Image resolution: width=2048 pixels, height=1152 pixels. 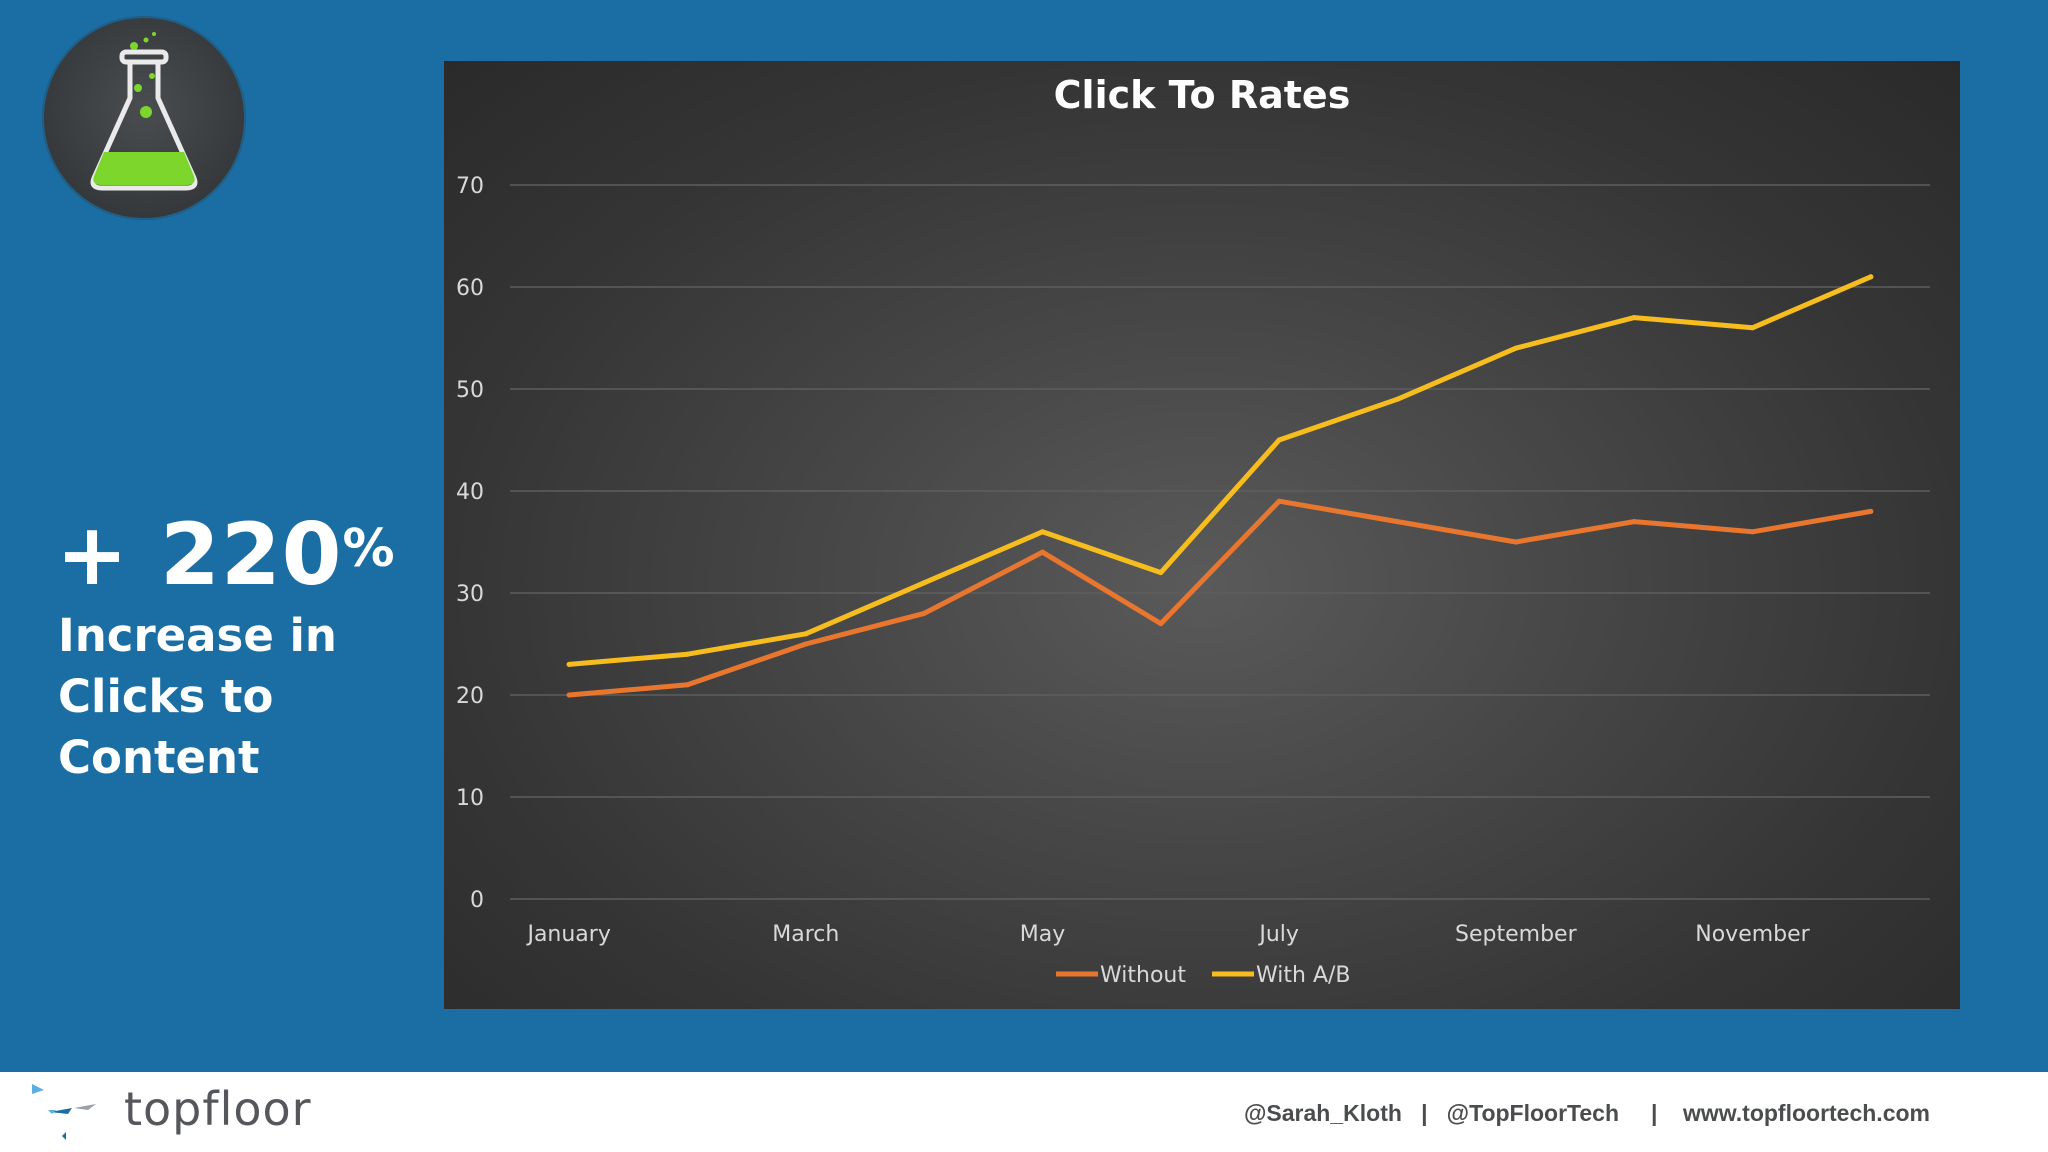 I want to click on flask-icon, so click(x=144, y=111).